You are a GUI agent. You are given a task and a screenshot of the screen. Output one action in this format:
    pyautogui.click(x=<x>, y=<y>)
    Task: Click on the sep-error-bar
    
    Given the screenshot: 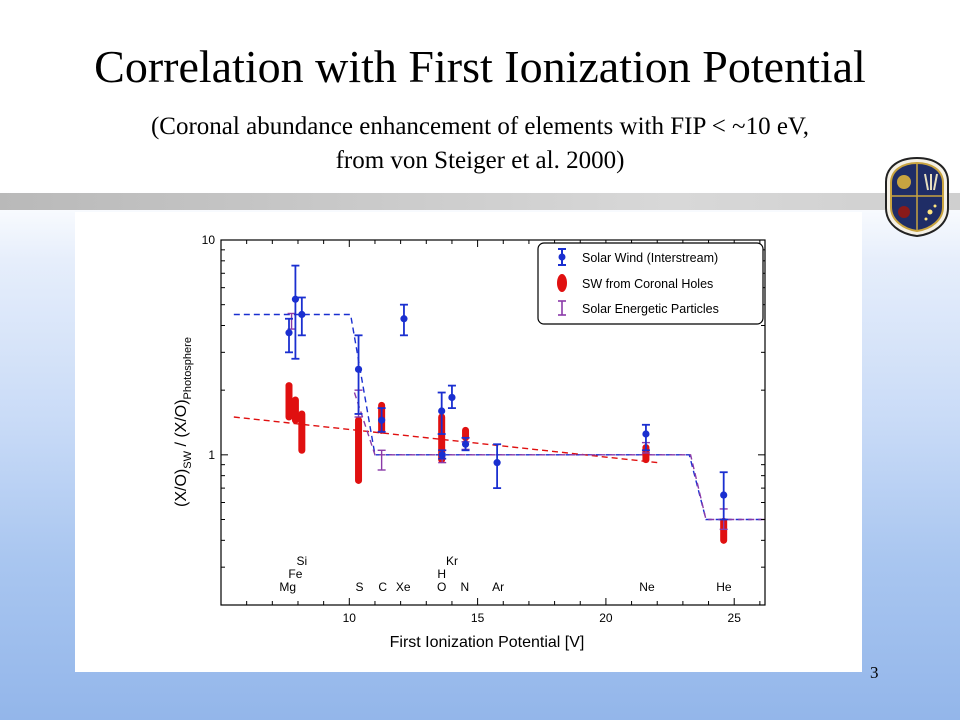 What is the action you would take?
    pyautogui.click(x=381, y=460)
    